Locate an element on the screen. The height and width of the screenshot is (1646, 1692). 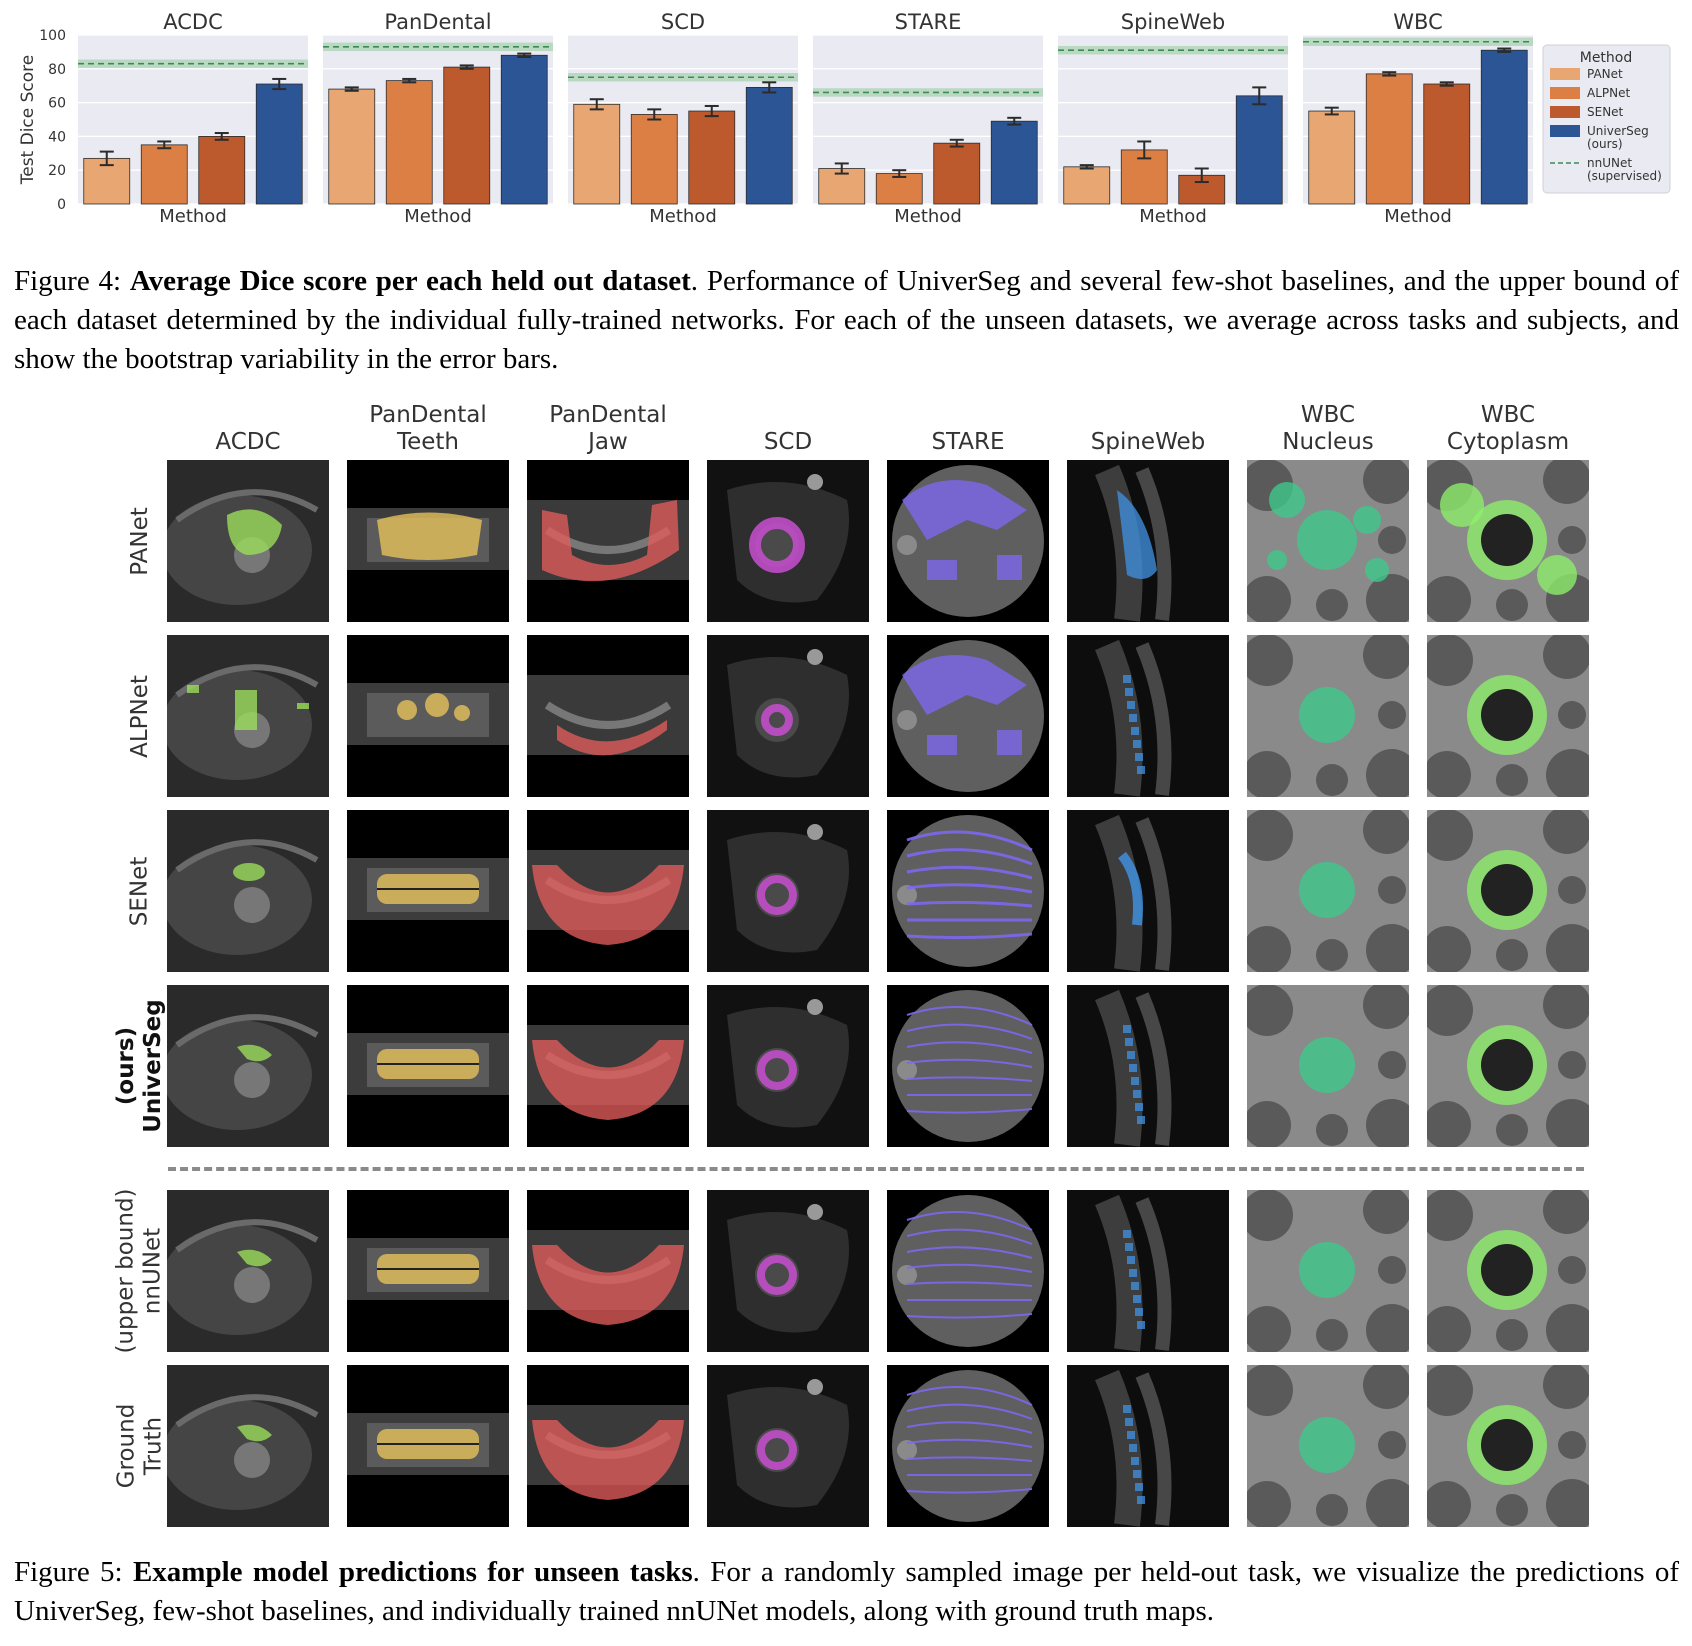
panel-title: PanDental is located at coordinates (437, 22).